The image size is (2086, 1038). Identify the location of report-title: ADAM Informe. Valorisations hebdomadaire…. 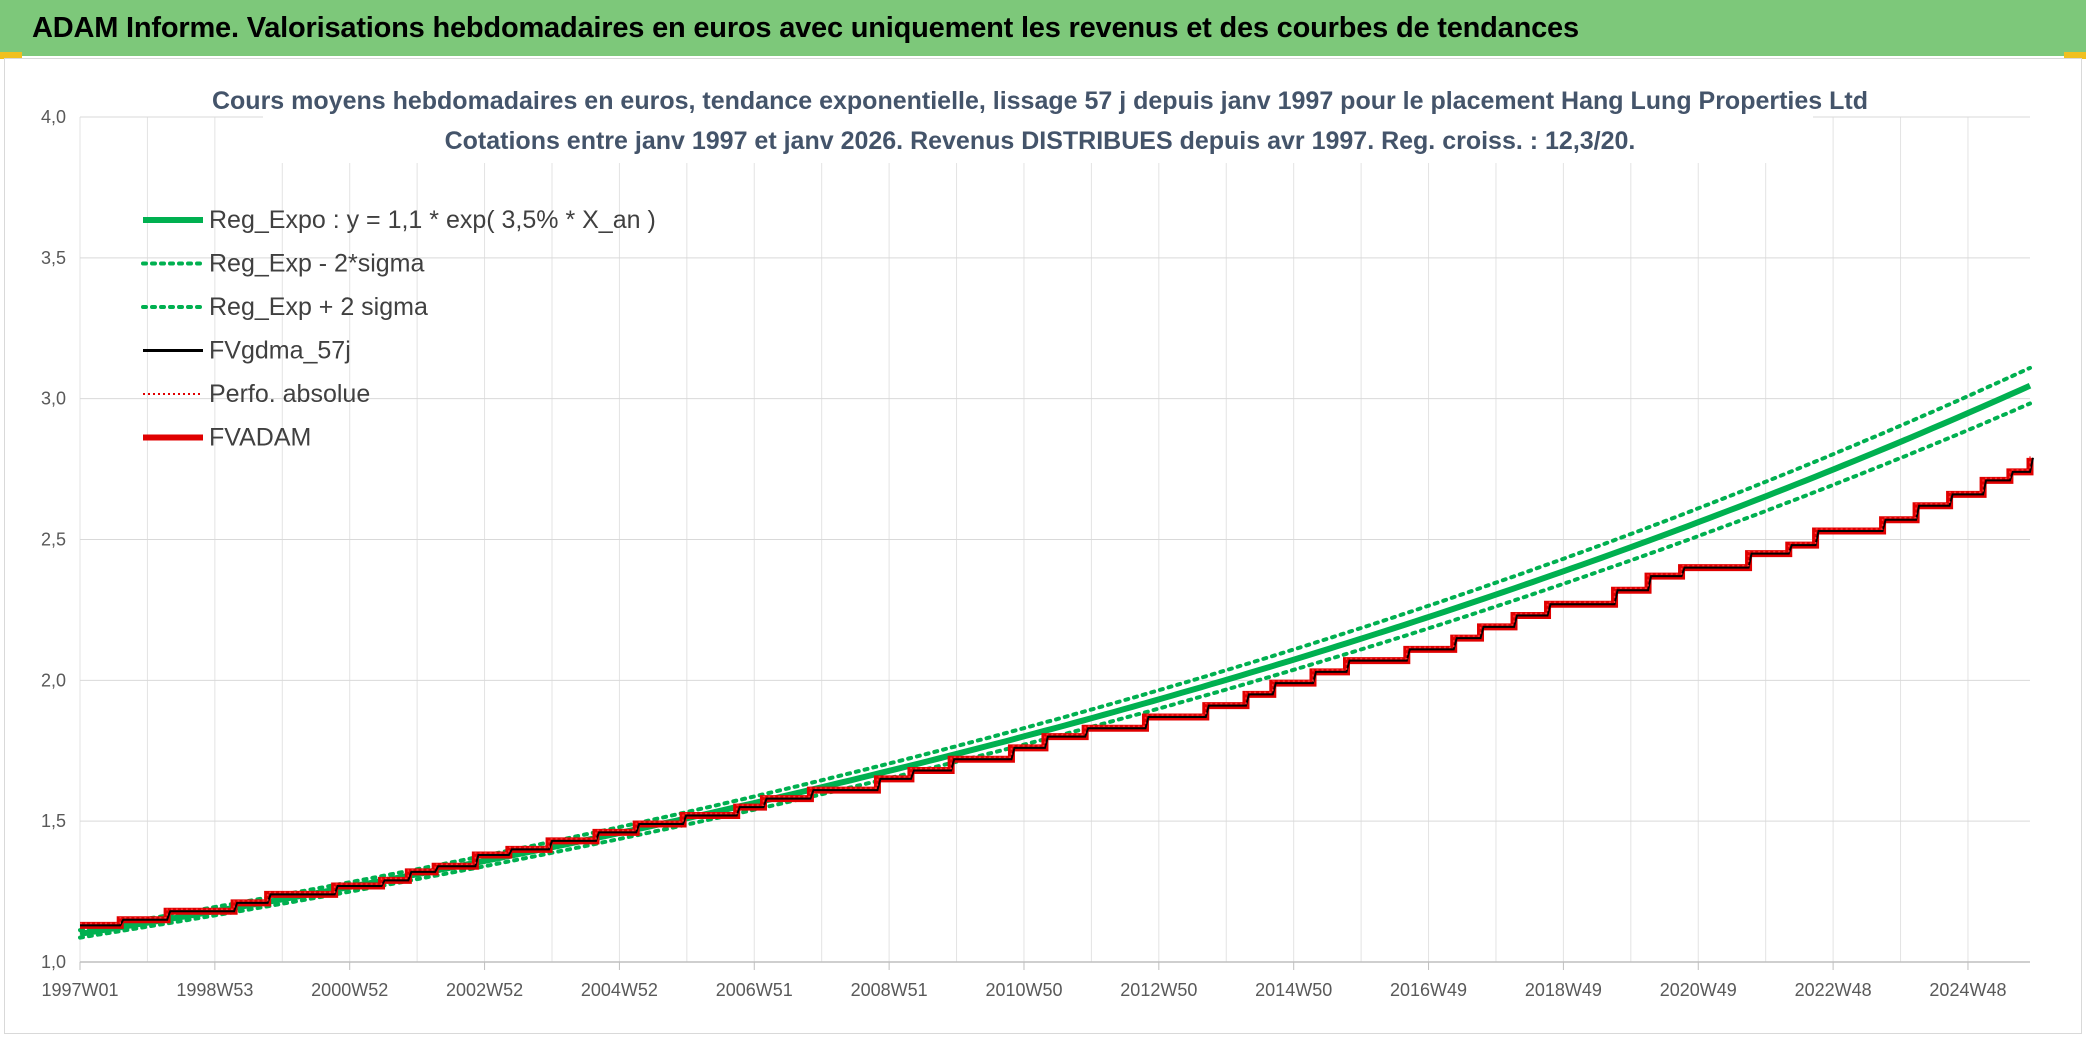
(805, 27).